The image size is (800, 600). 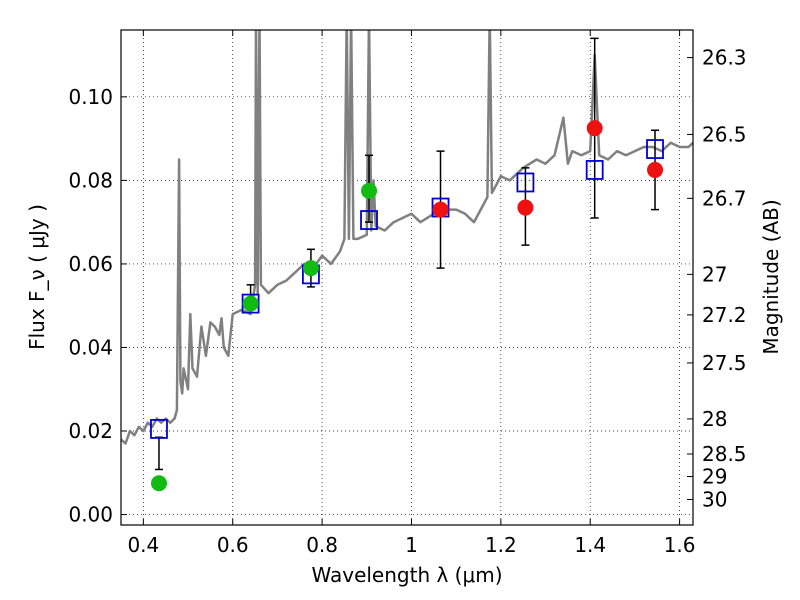 I want to click on y-tick-label: 0.08, so click(x=90, y=180).